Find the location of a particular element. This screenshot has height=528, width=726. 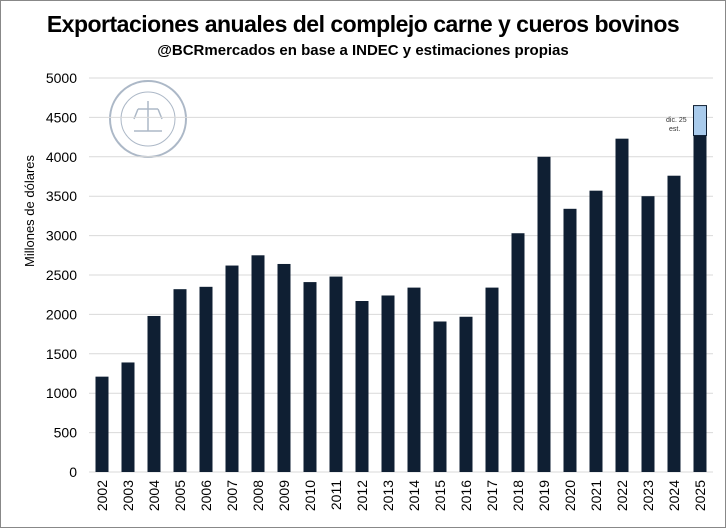

bar-2004 is located at coordinates (154, 393).